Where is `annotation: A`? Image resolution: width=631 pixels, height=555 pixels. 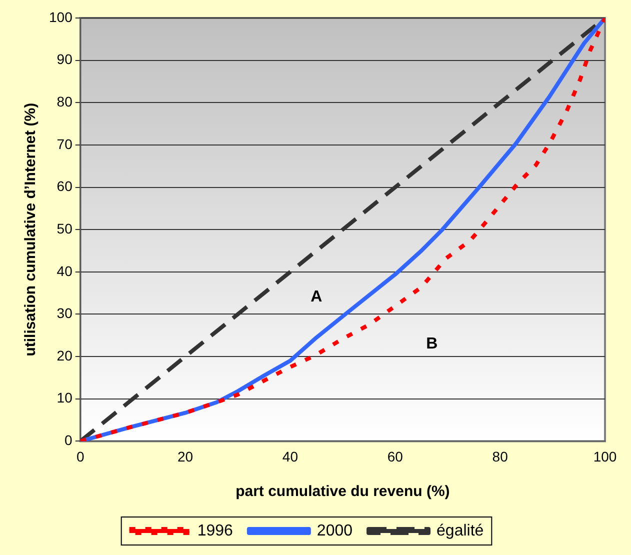 annotation: A is located at coordinates (316, 297).